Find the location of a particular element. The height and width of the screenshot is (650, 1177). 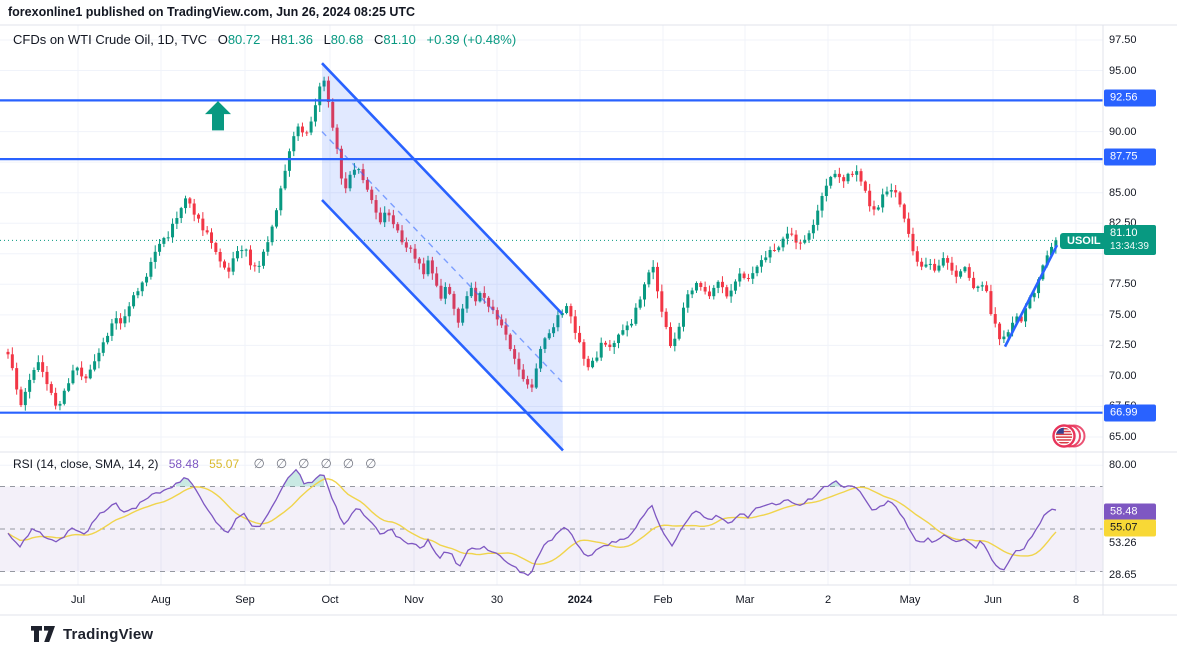

tradingview-logo: TradingView is located at coordinates (91, 634).